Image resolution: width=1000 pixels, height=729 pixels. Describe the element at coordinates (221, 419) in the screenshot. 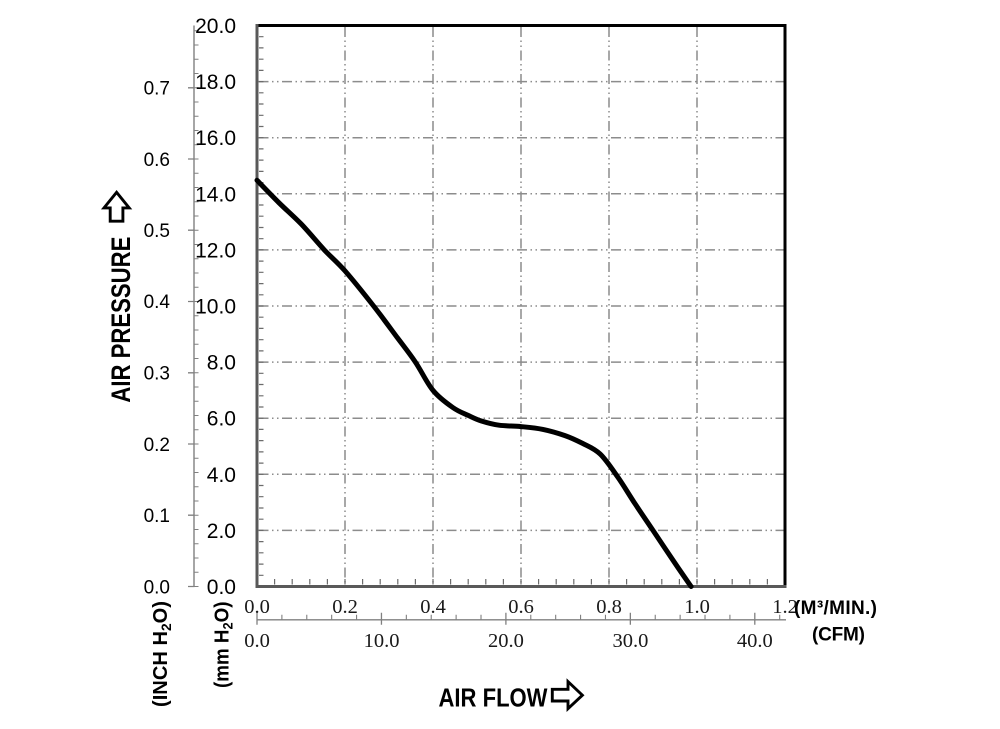

I see `svg-text: 6.0` at that location.